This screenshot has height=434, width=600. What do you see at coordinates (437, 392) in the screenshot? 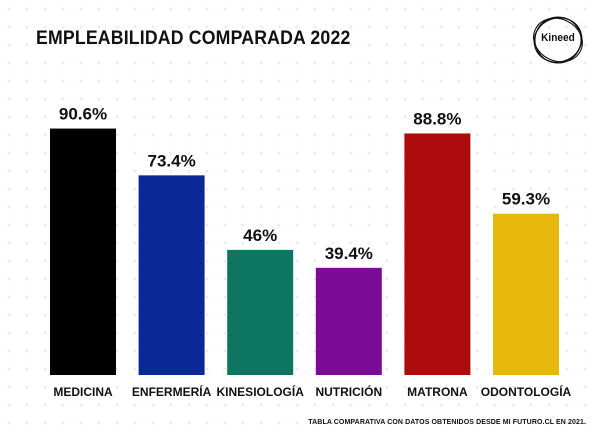
I see `category-label-matrona: MATRONA` at bounding box center [437, 392].